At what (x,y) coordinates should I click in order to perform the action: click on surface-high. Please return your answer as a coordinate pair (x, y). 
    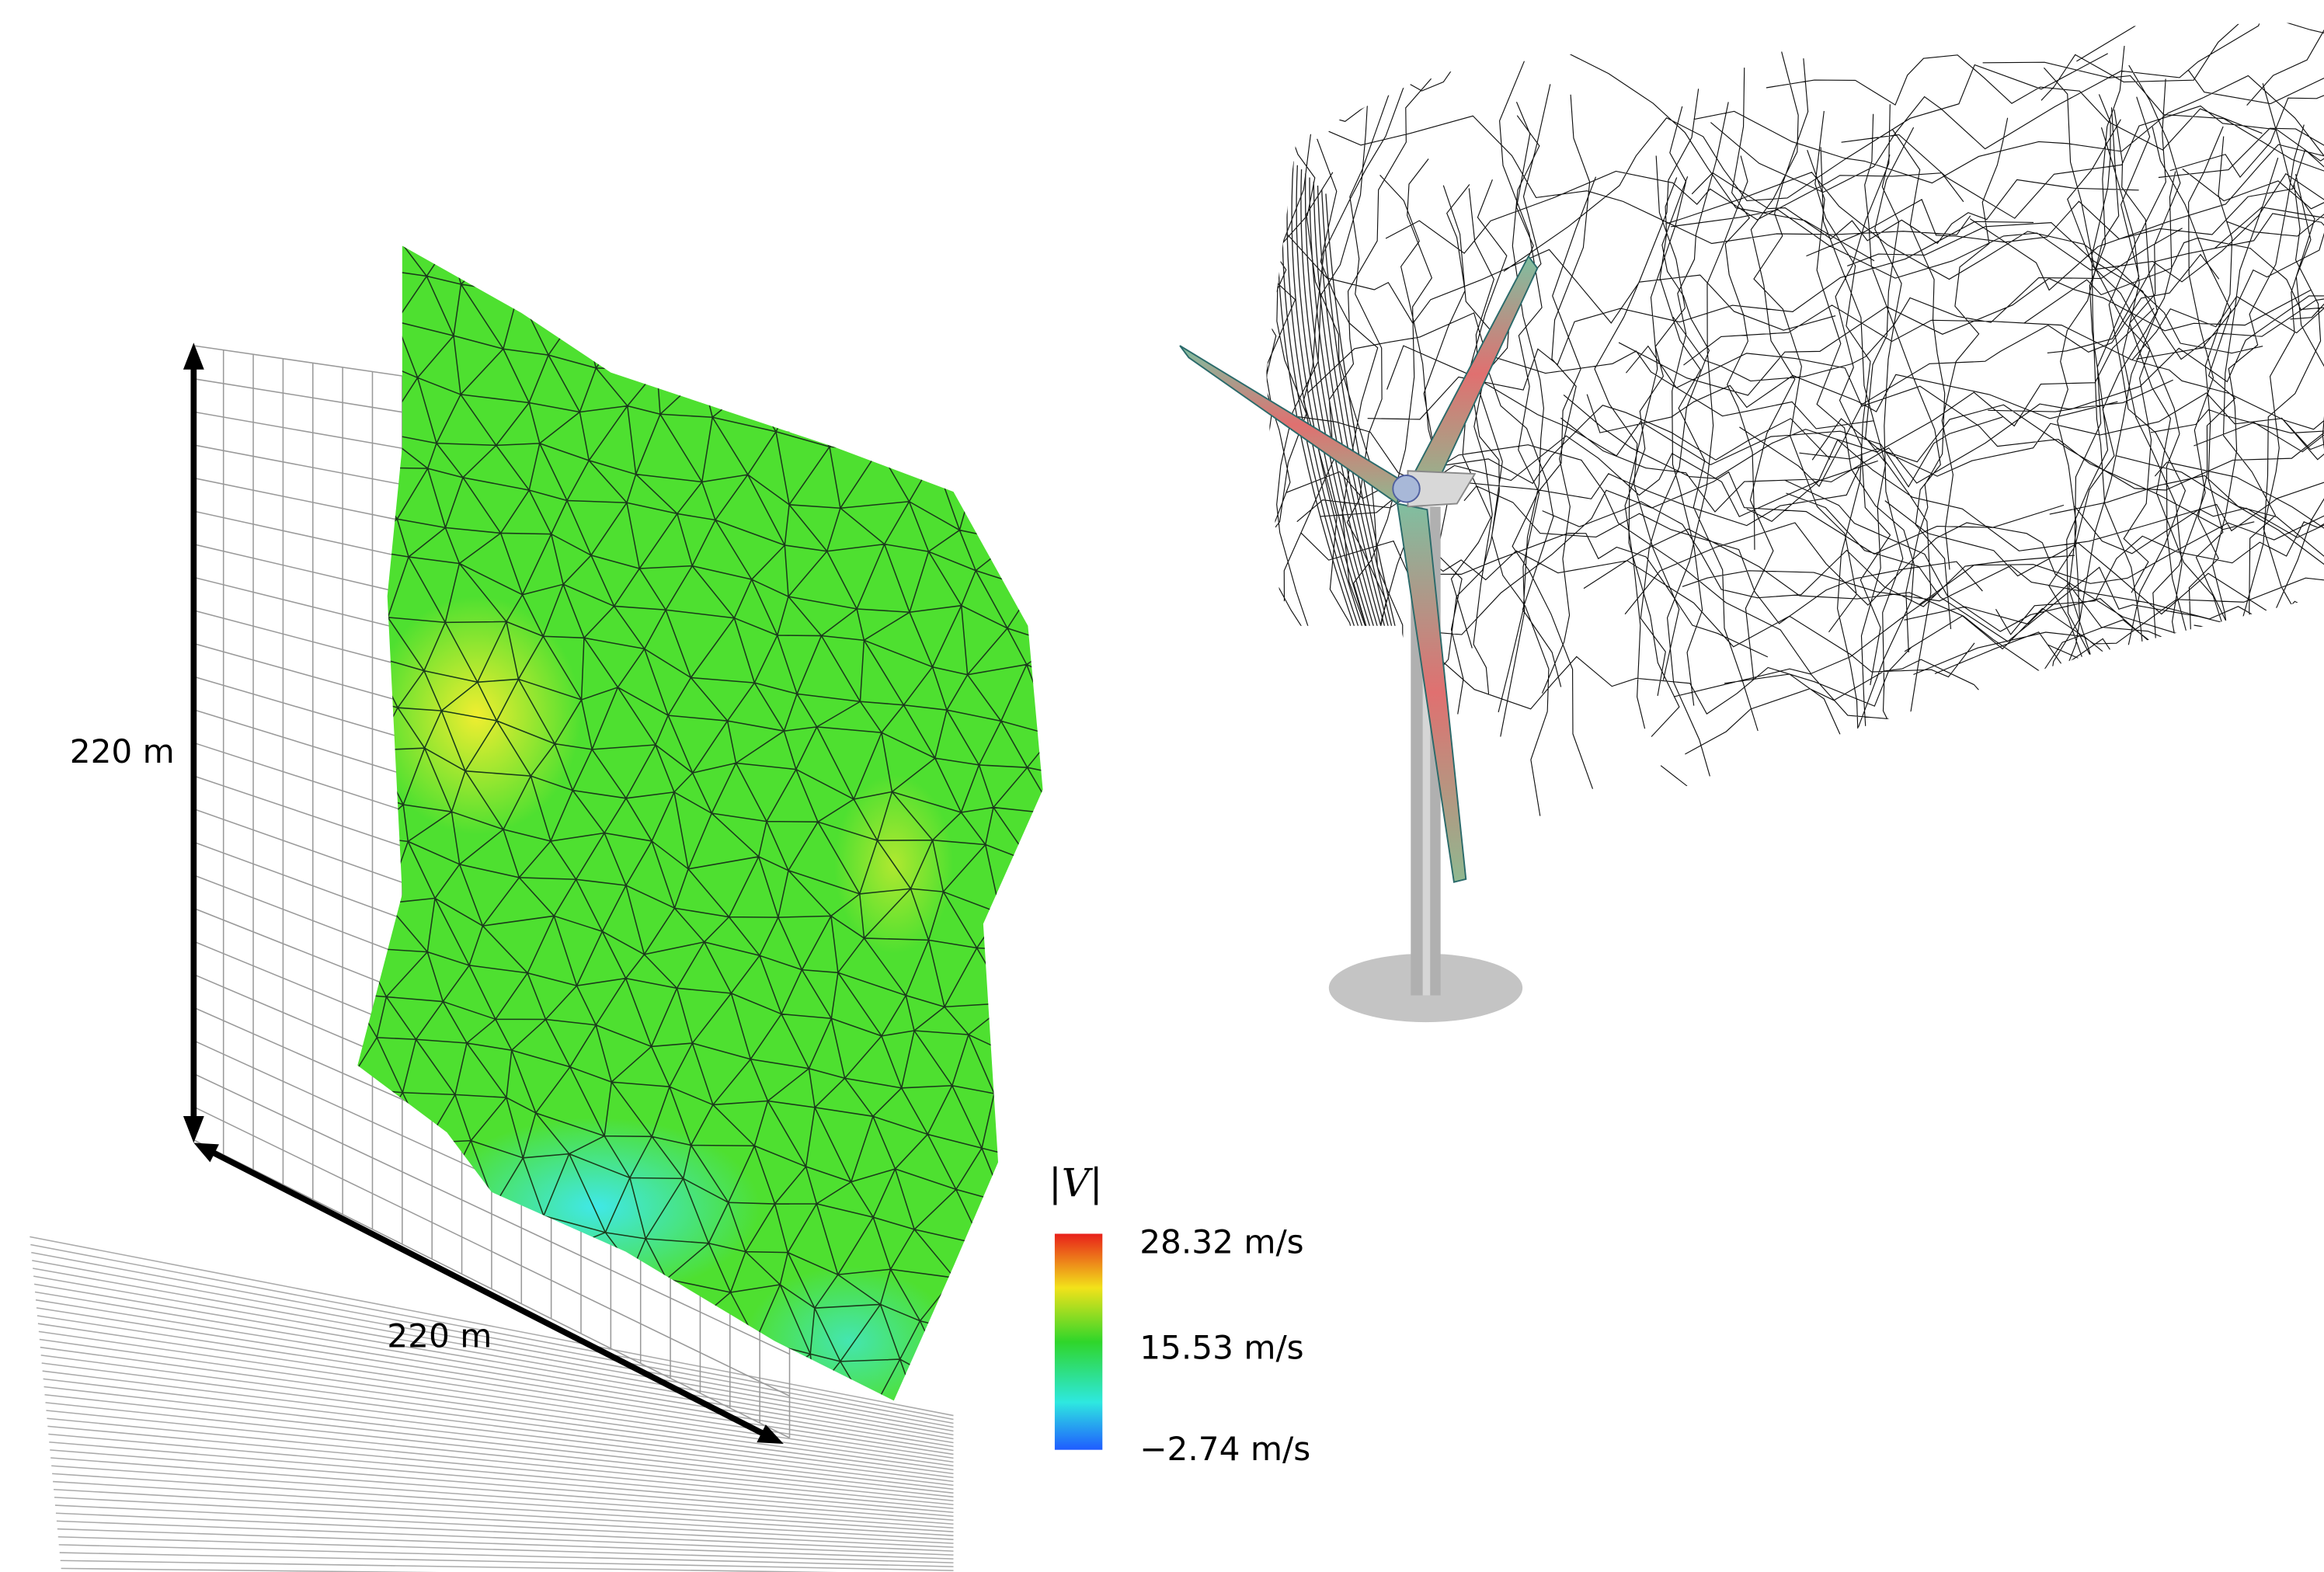
    Looking at the image, I should click on (476, 715).